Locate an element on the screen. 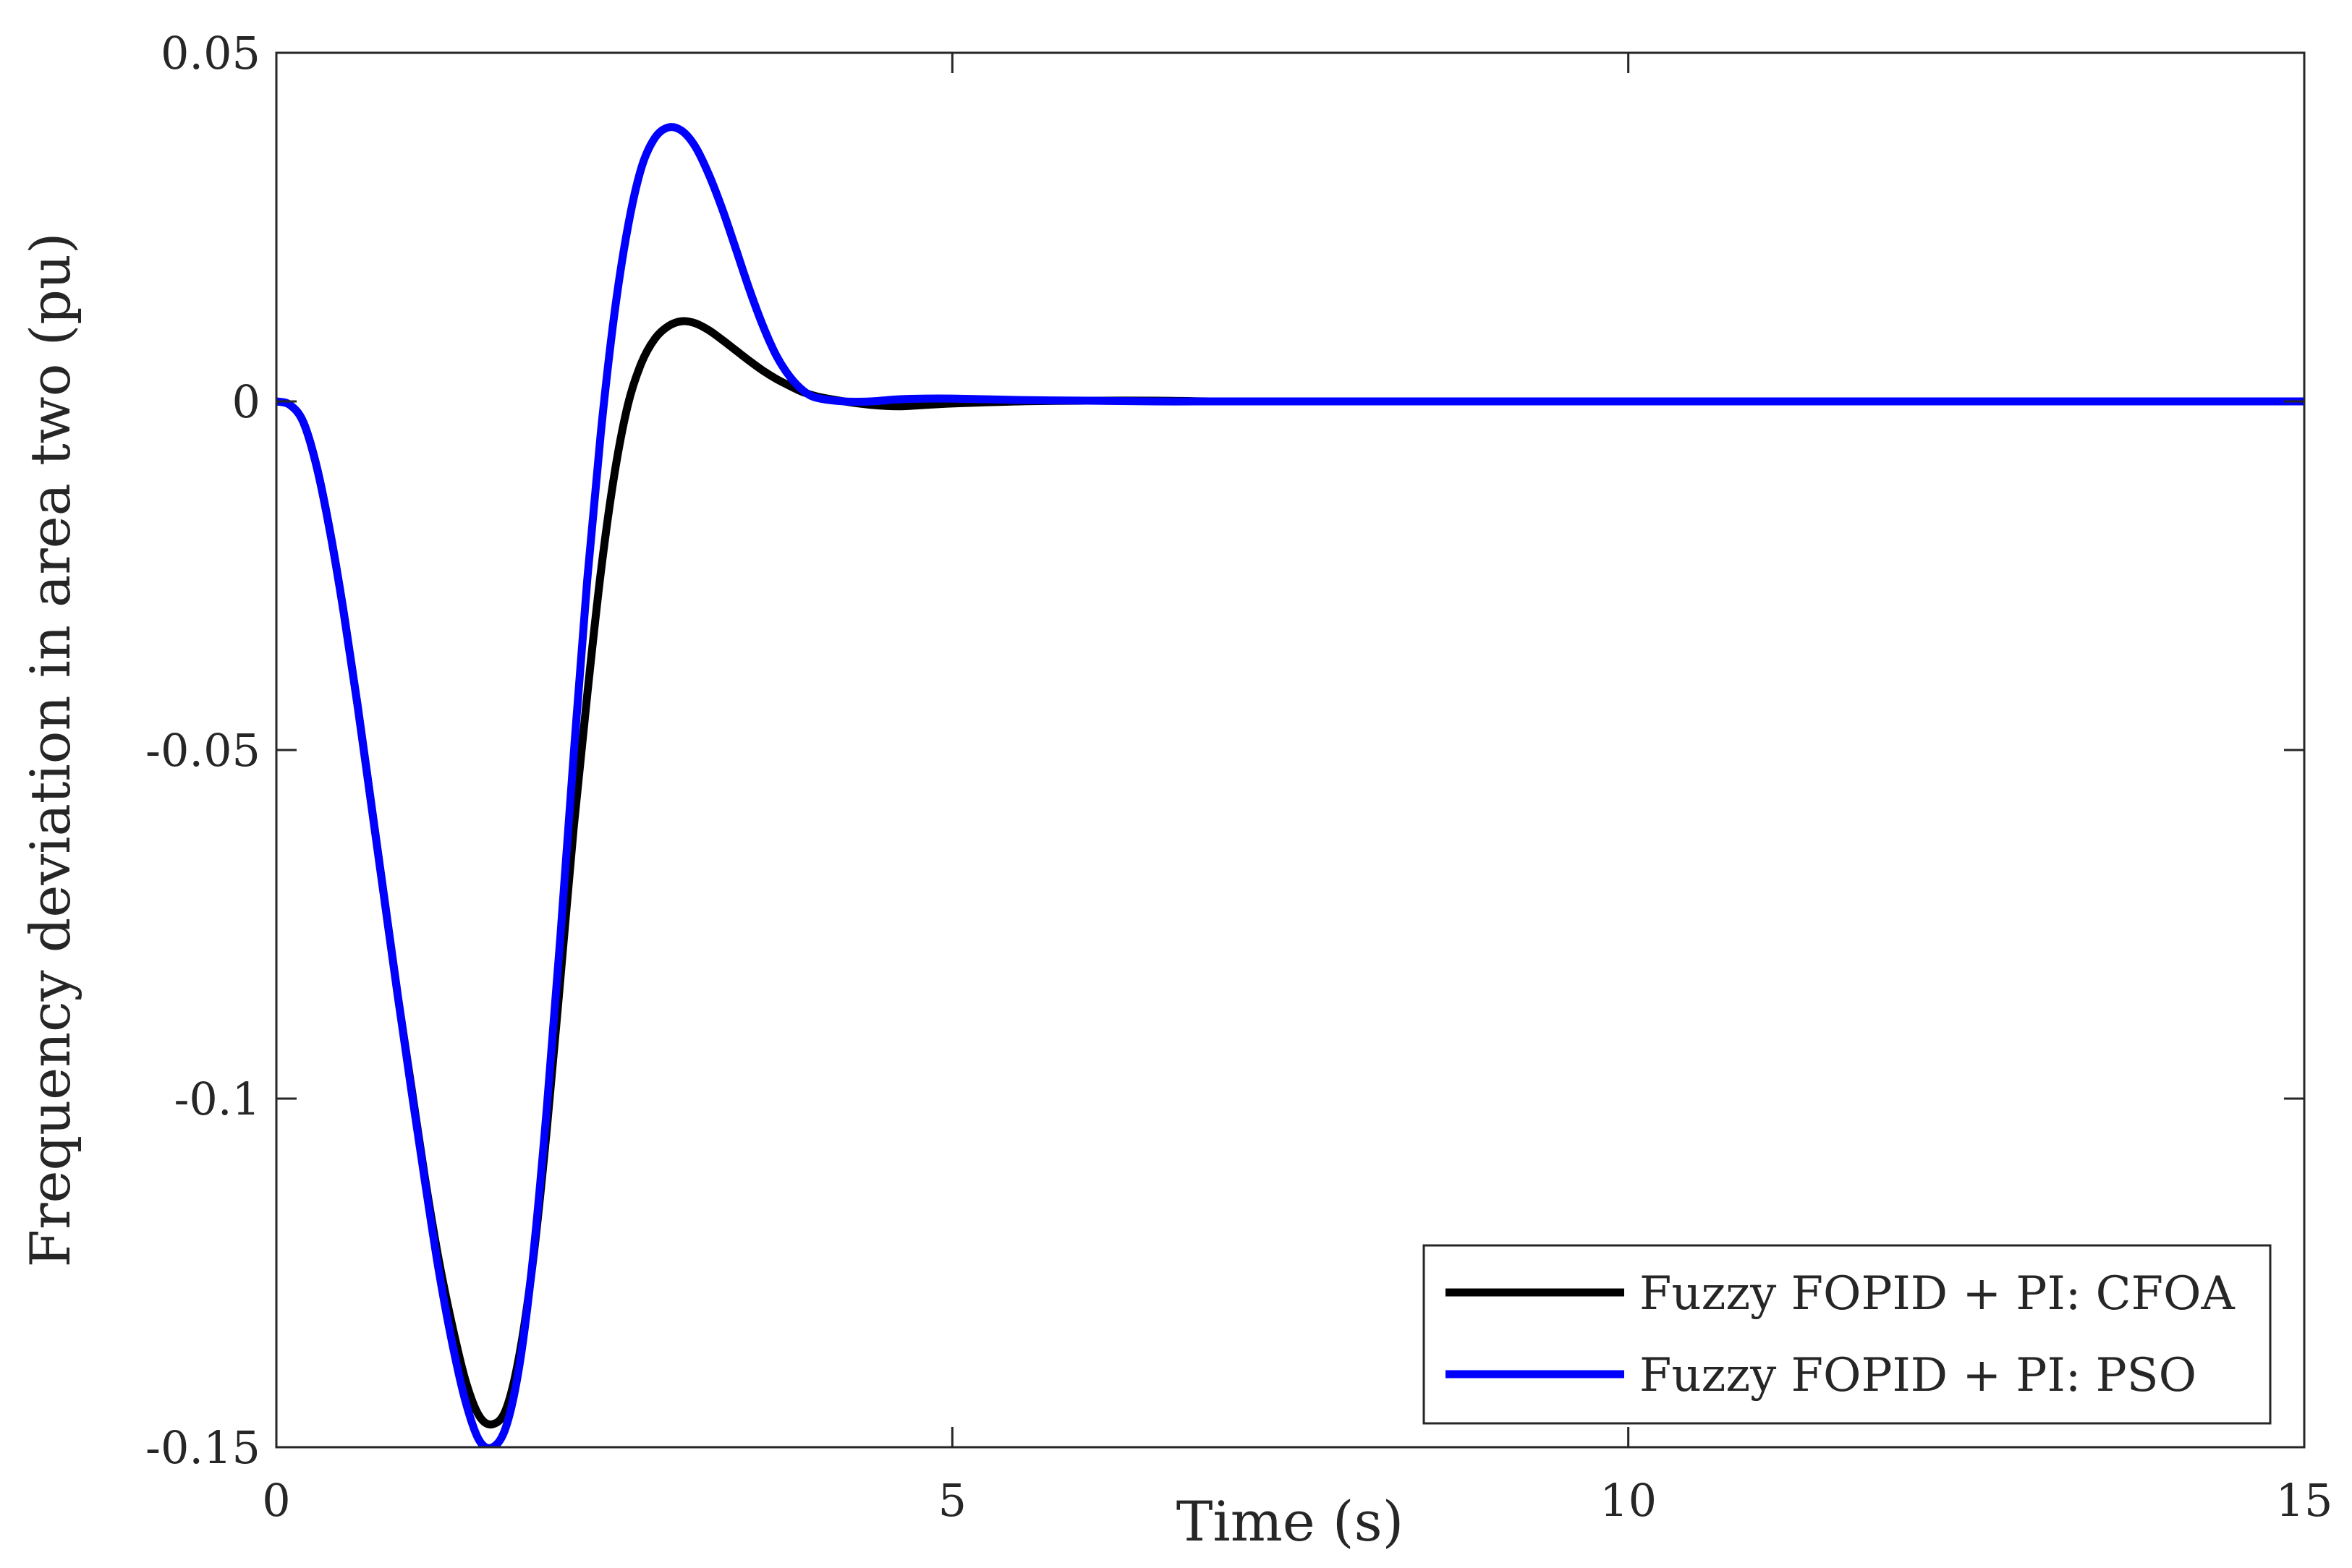  x-tick-label: 0 is located at coordinates (276, 1500).